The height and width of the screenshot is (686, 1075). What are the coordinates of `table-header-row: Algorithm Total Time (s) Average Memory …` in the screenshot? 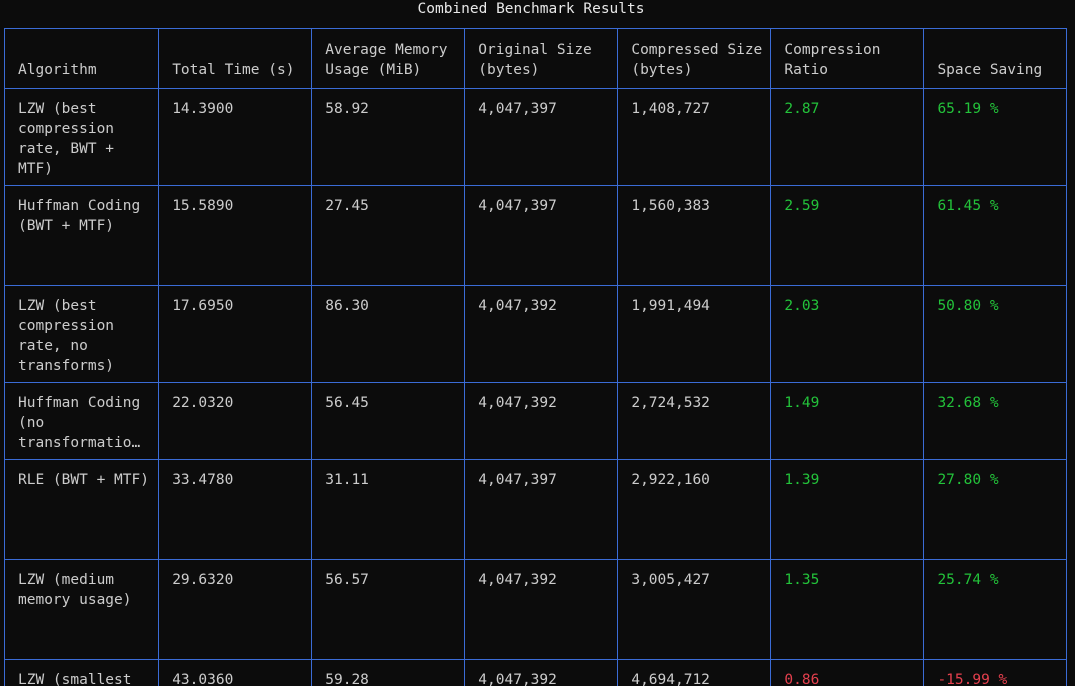 It's located at (535, 58).